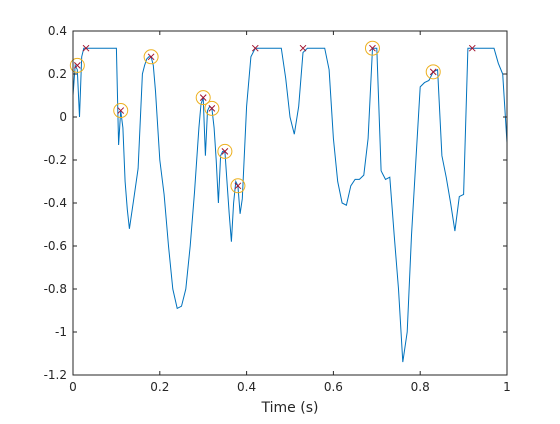  What do you see at coordinates (57, 31) in the screenshot?
I see `y-tick-label: 0.4` at bounding box center [57, 31].